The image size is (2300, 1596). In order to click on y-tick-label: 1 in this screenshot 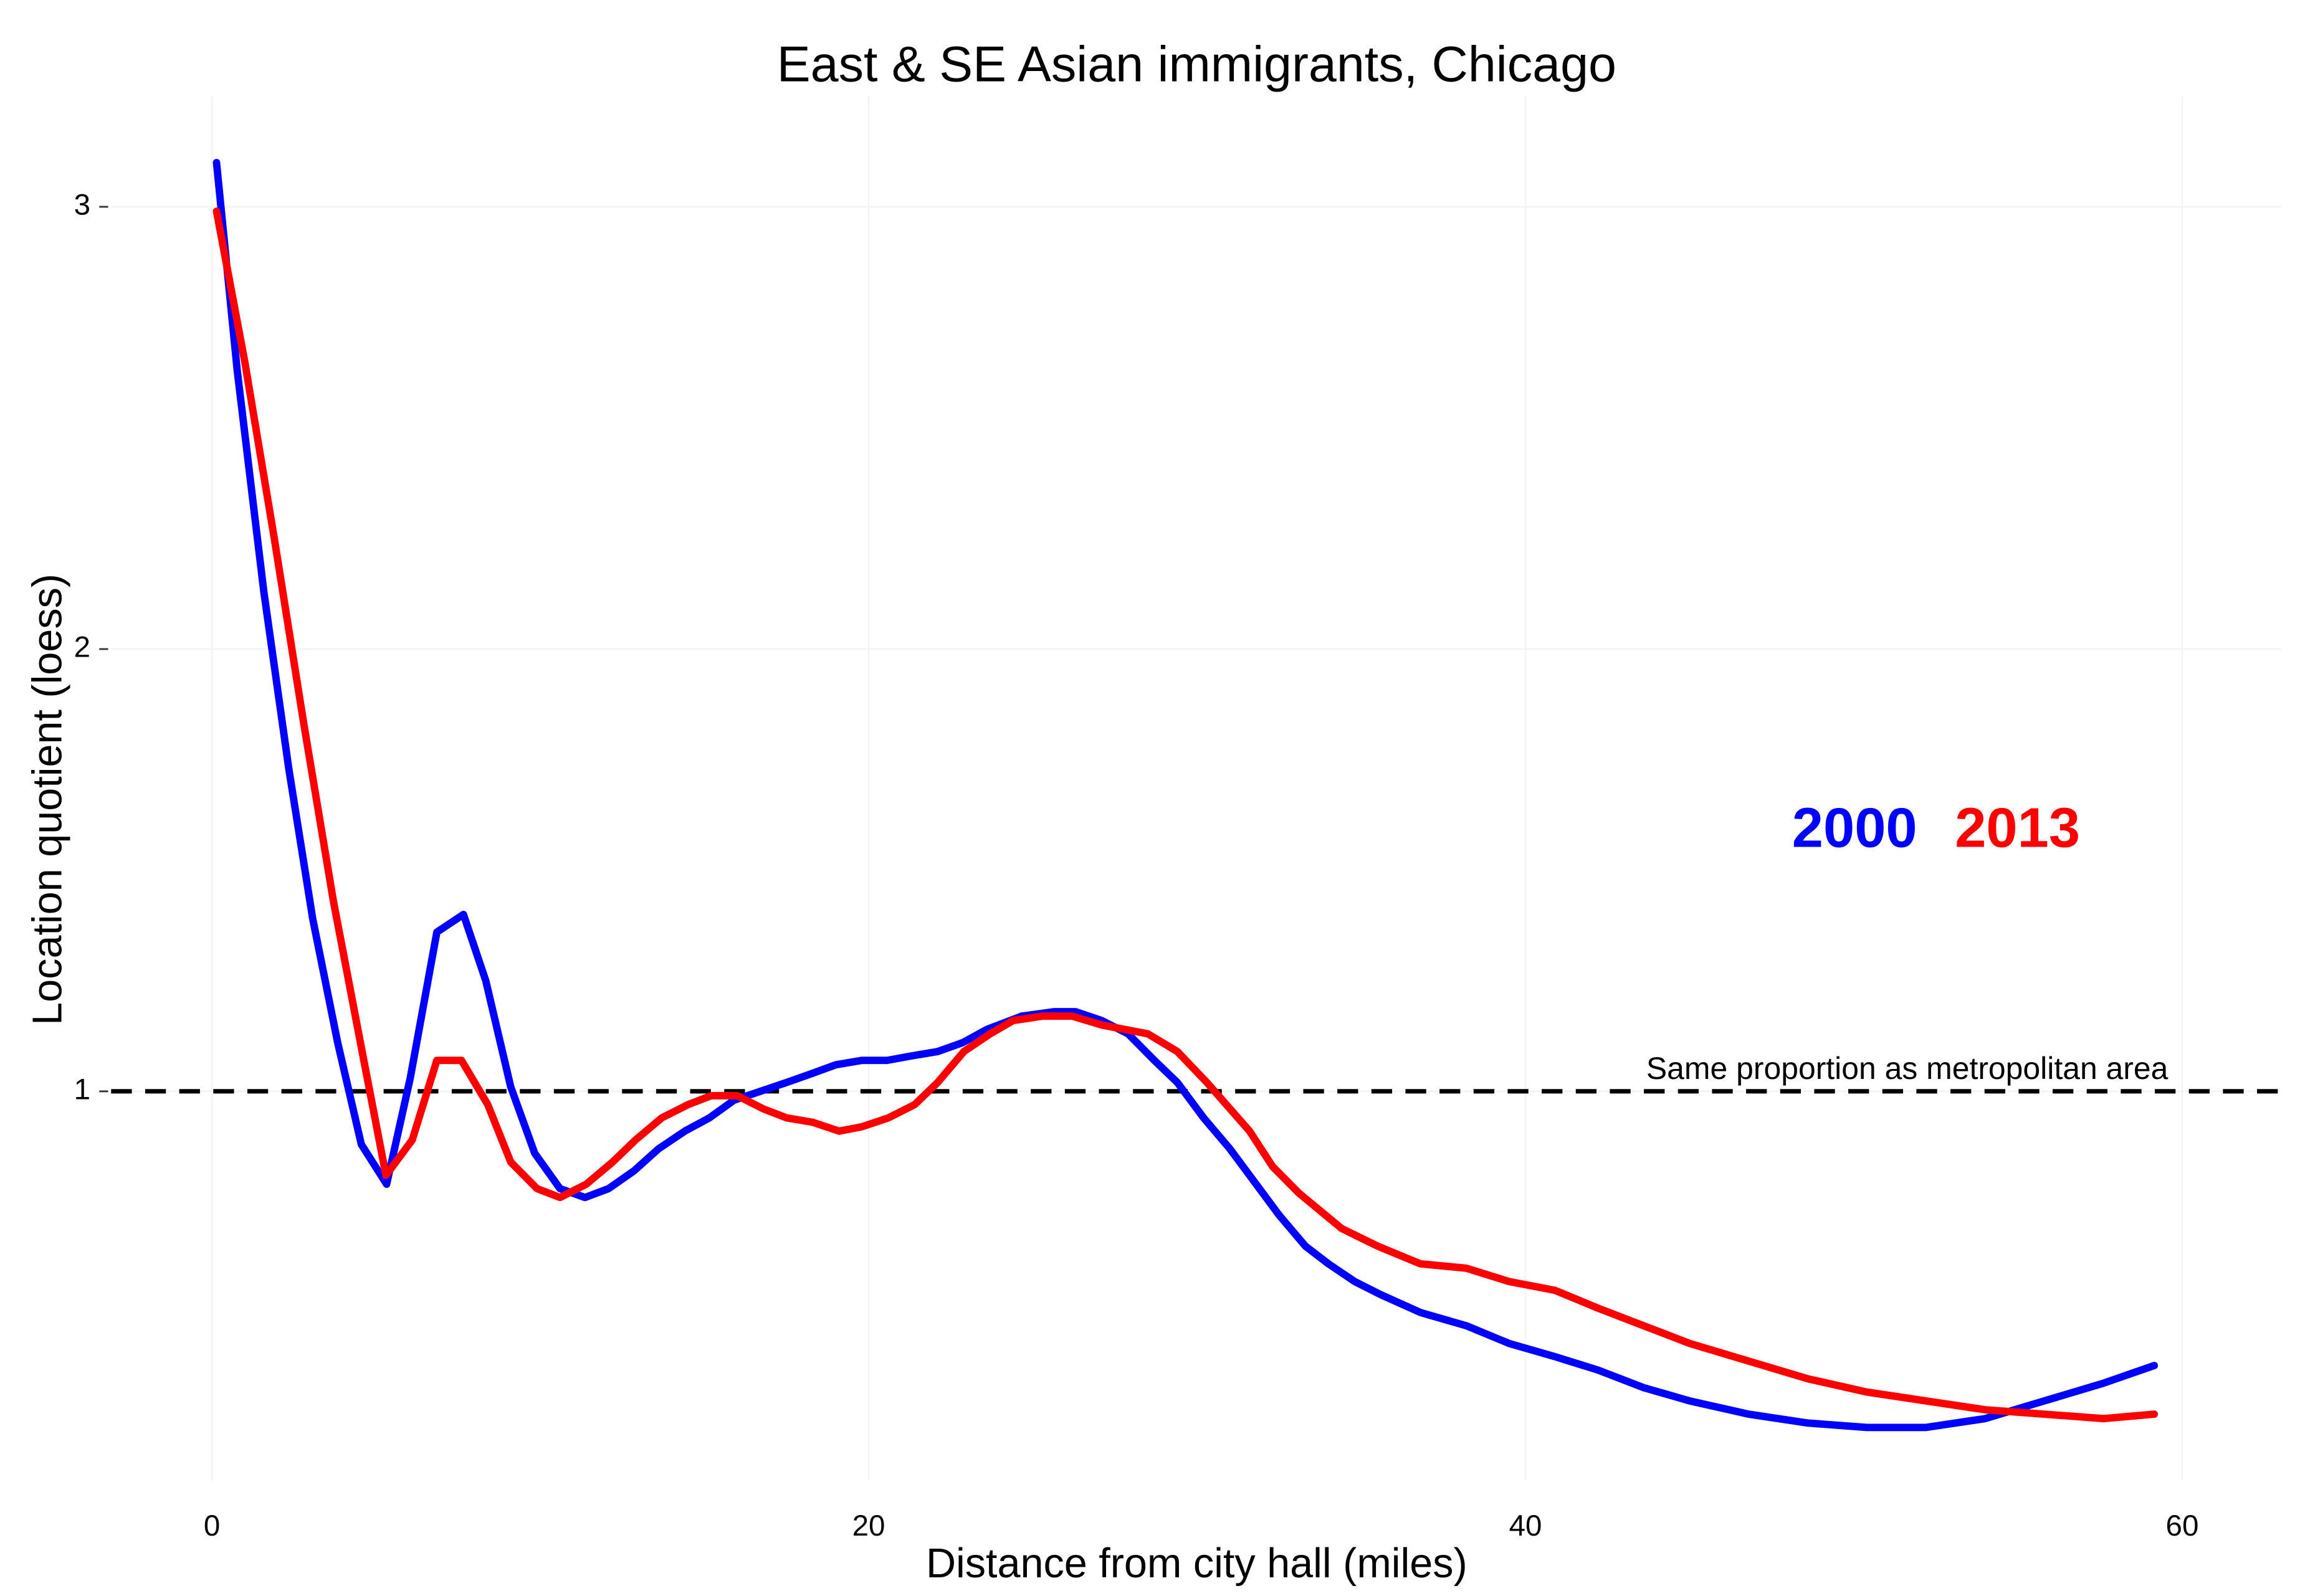, I will do `click(82, 1089)`.